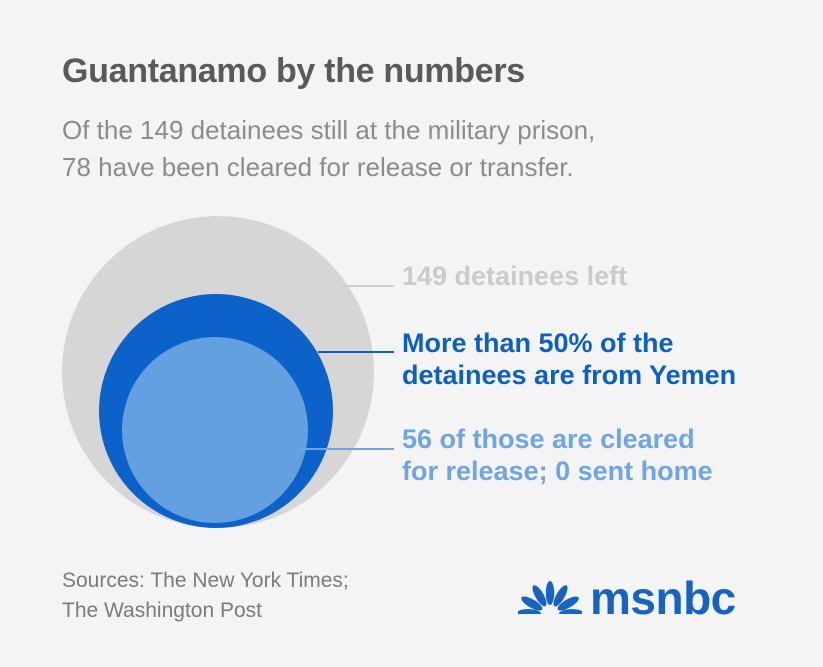 The image size is (823, 667). Describe the element at coordinates (557, 471) in the screenshot. I see `cleared-label-line-2: for release; 0 sent home` at that location.